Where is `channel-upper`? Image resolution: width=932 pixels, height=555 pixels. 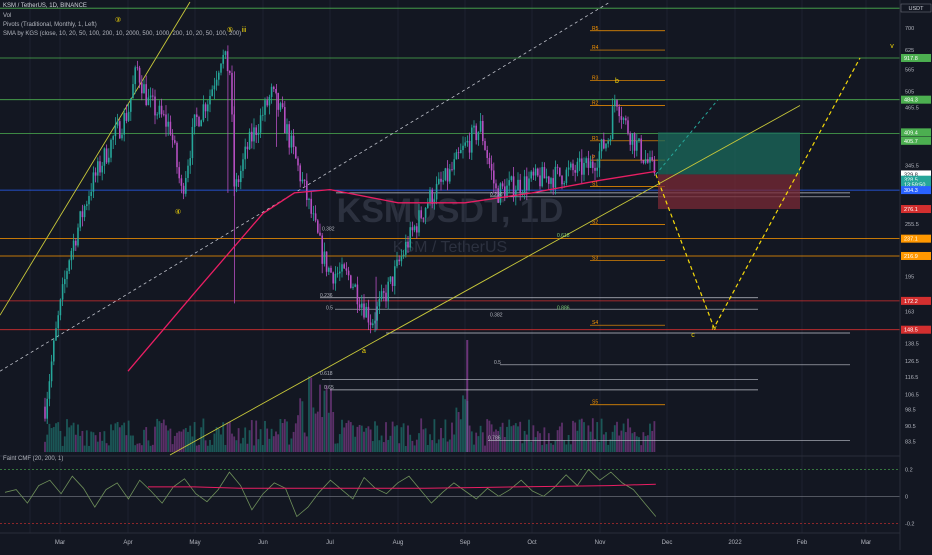
channel-upper is located at coordinates (95, 158).